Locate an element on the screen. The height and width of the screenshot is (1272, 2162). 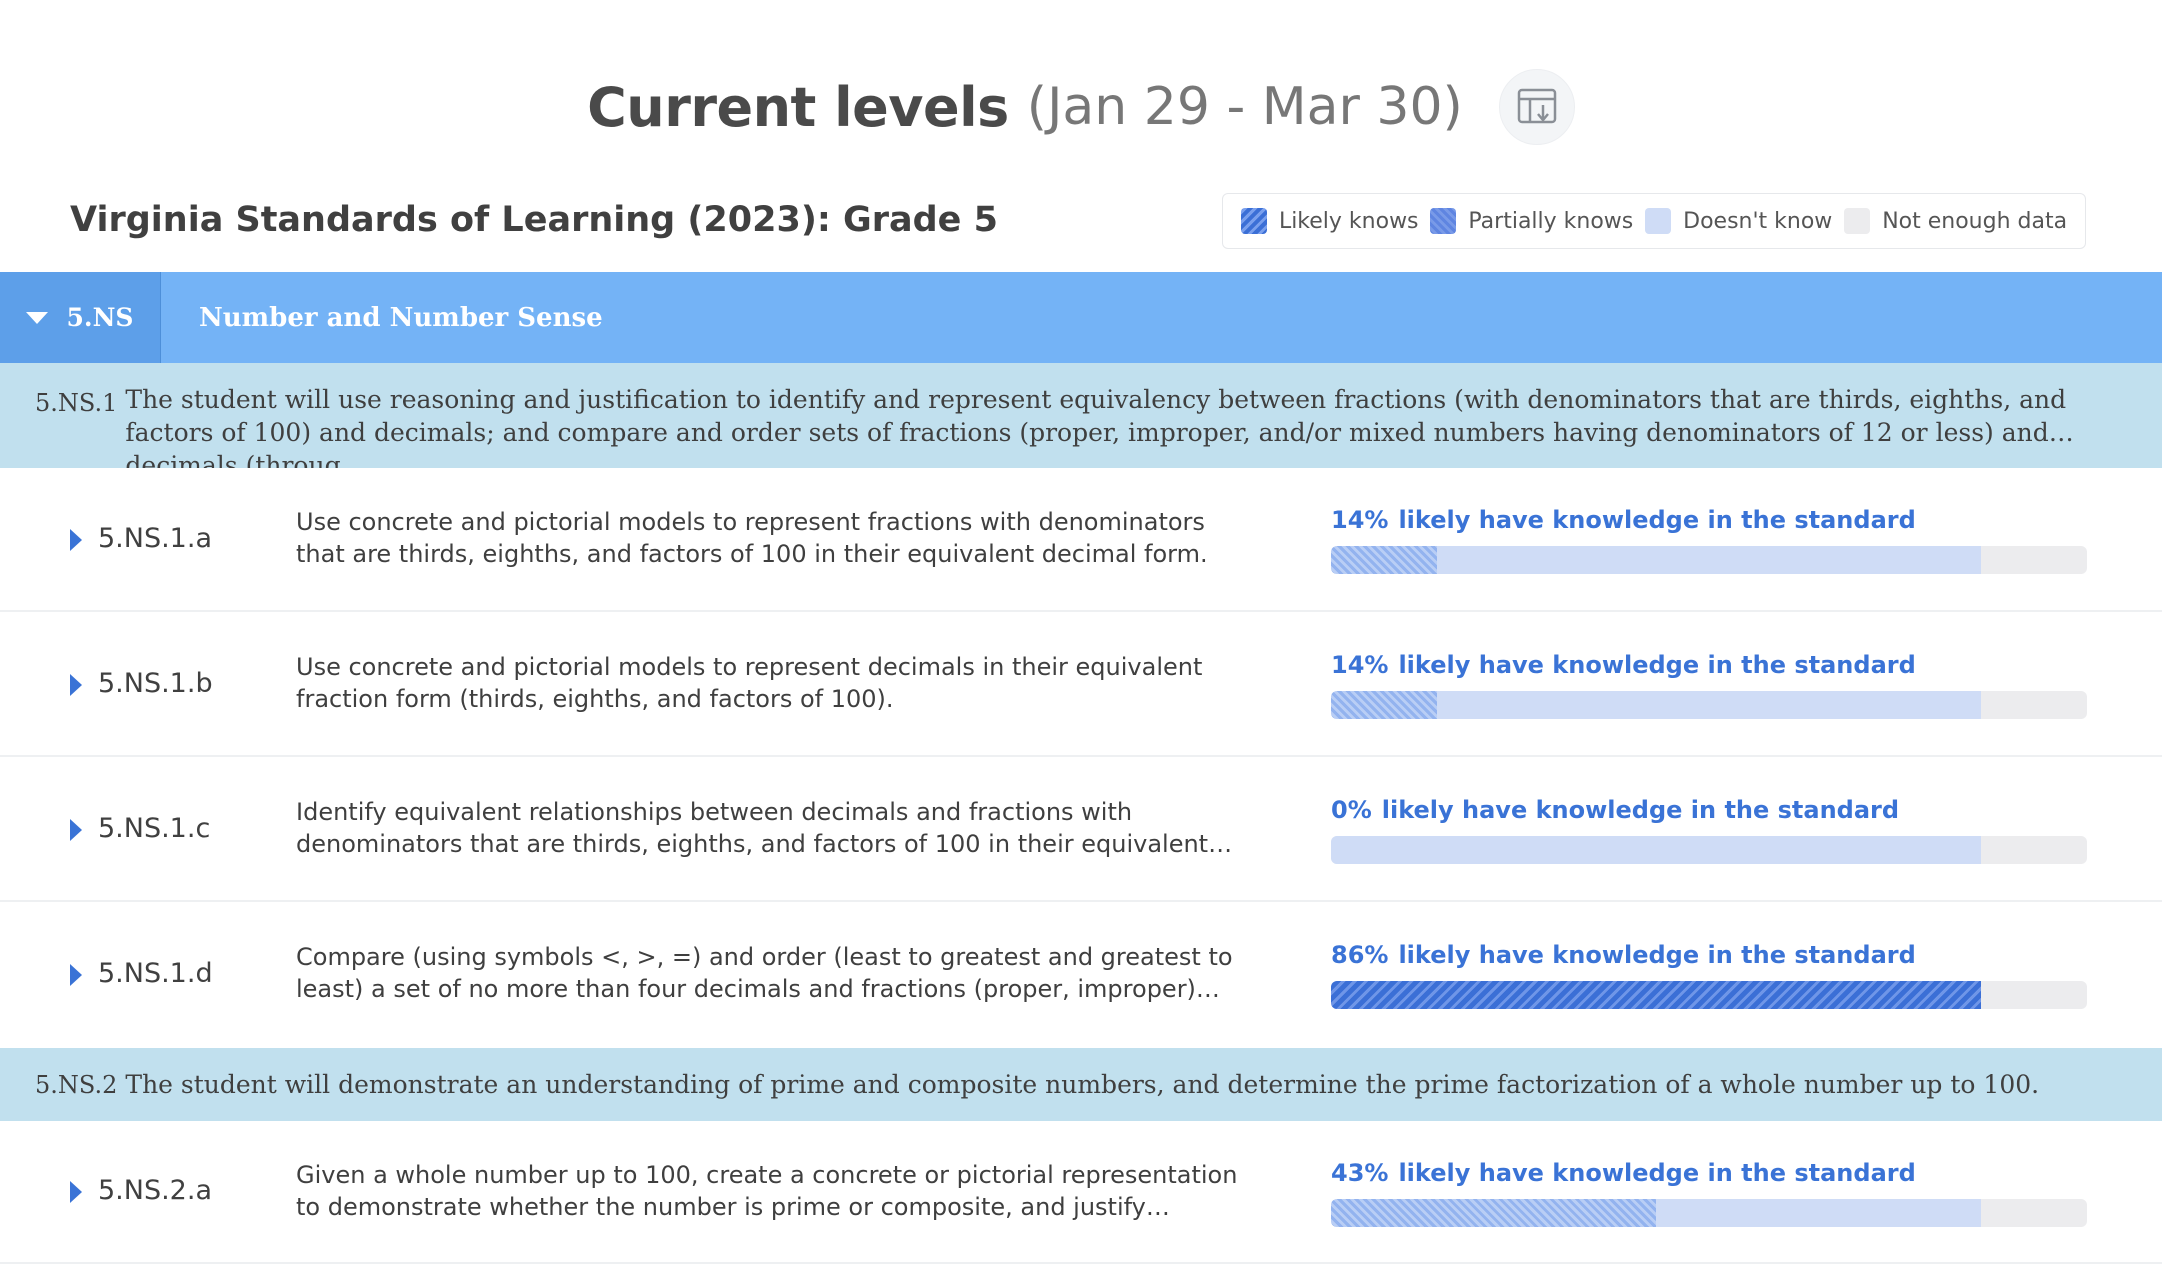
knowledge-percent: 43% is located at coordinates (1360, 1173).